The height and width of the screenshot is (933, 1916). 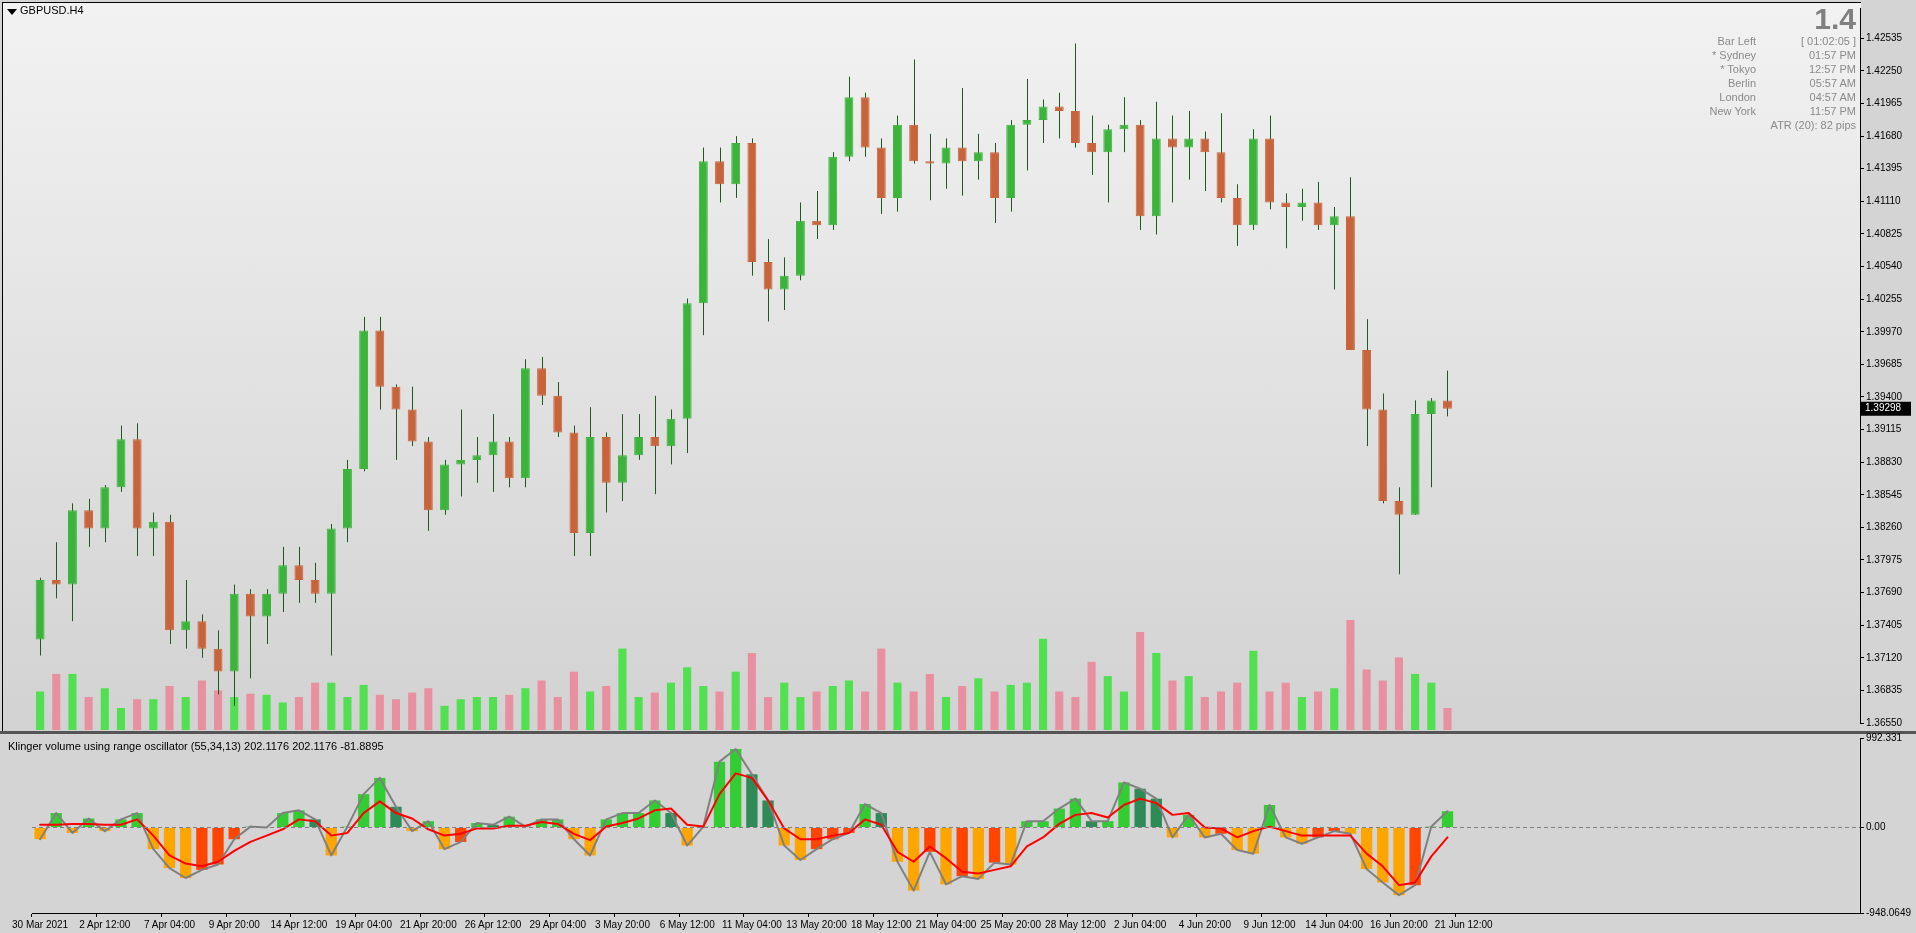 I want to click on x-tick-label: 7 Apr 04:00, so click(x=169, y=924).